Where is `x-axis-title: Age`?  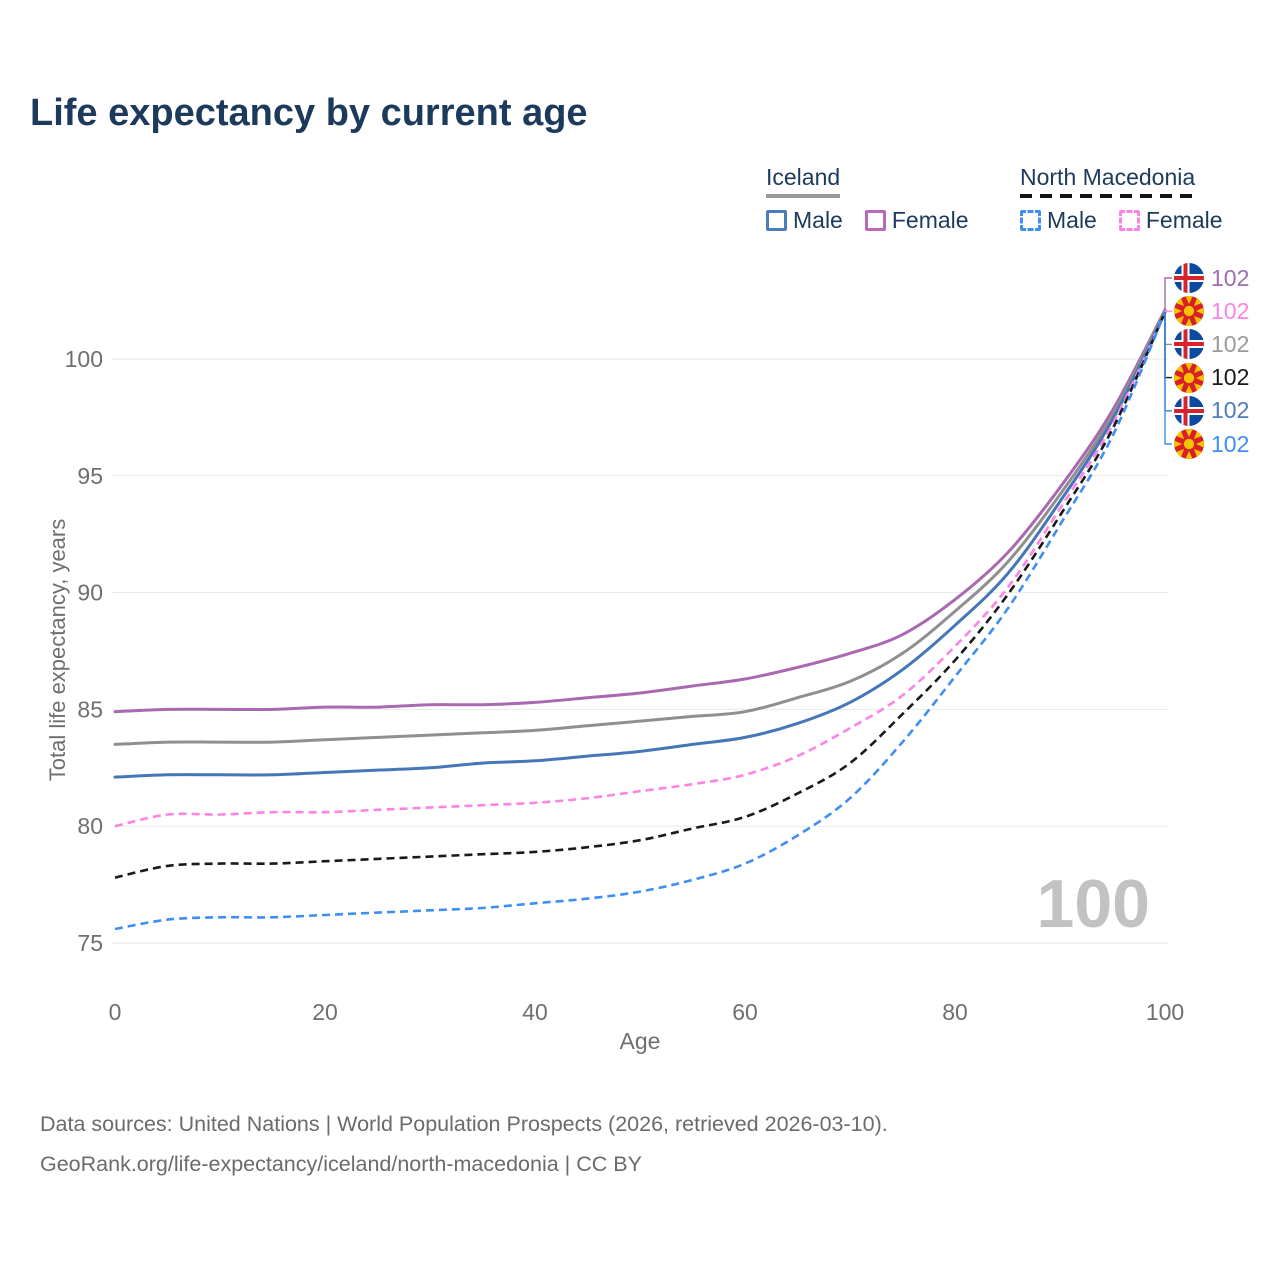
x-axis-title: Age is located at coordinates (640, 1041).